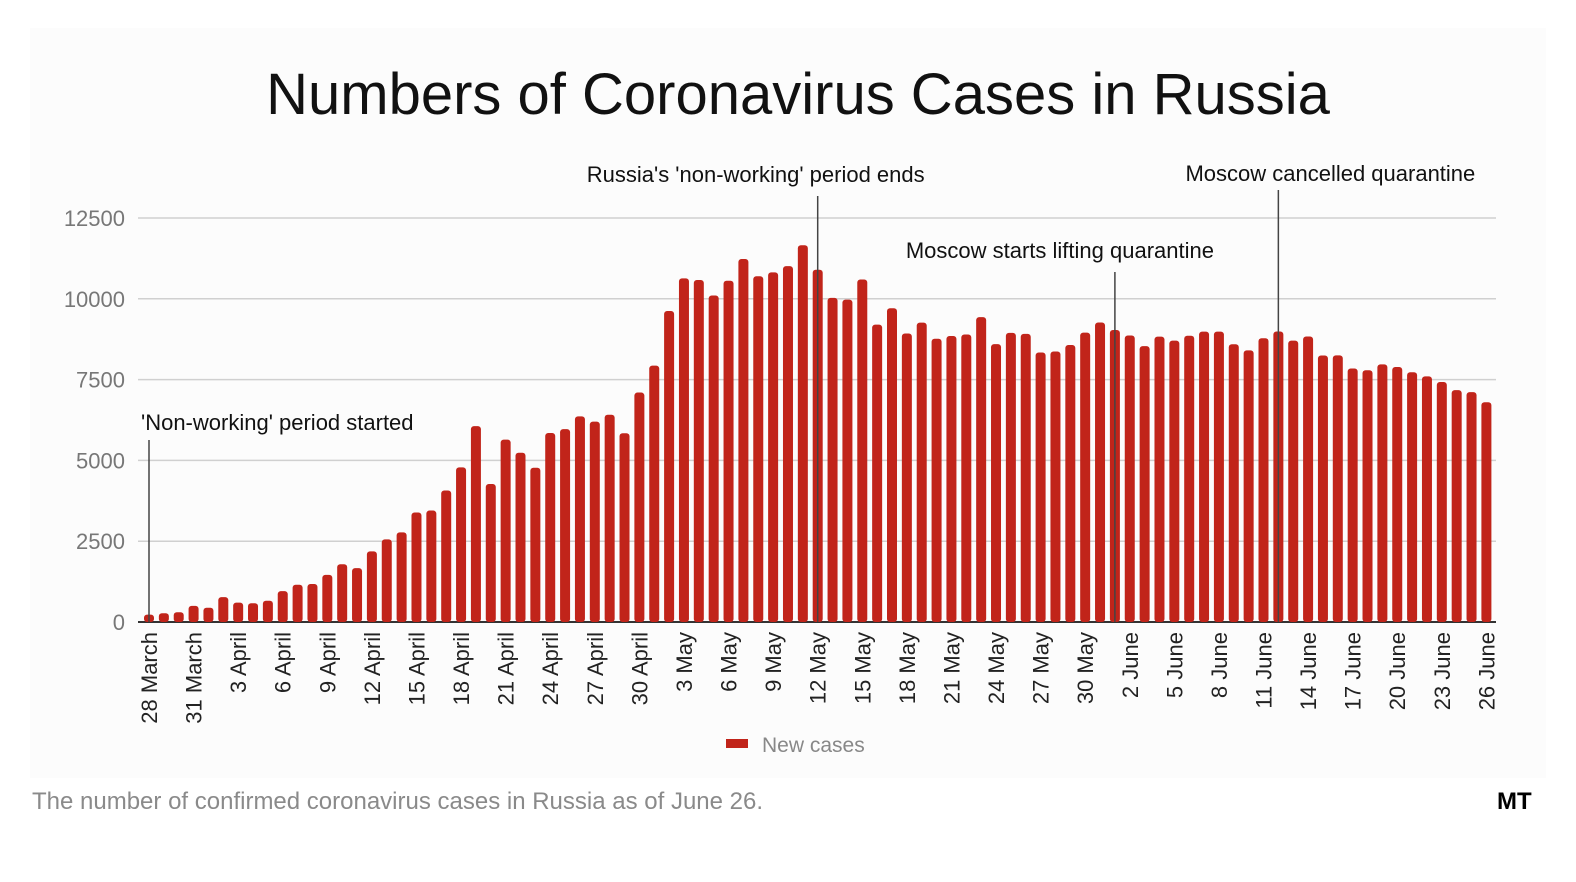 This screenshot has height=882, width=1576. Describe the element at coordinates (951, 668) in the screenshot. I see `x-tick-label: 21 May` at that location.